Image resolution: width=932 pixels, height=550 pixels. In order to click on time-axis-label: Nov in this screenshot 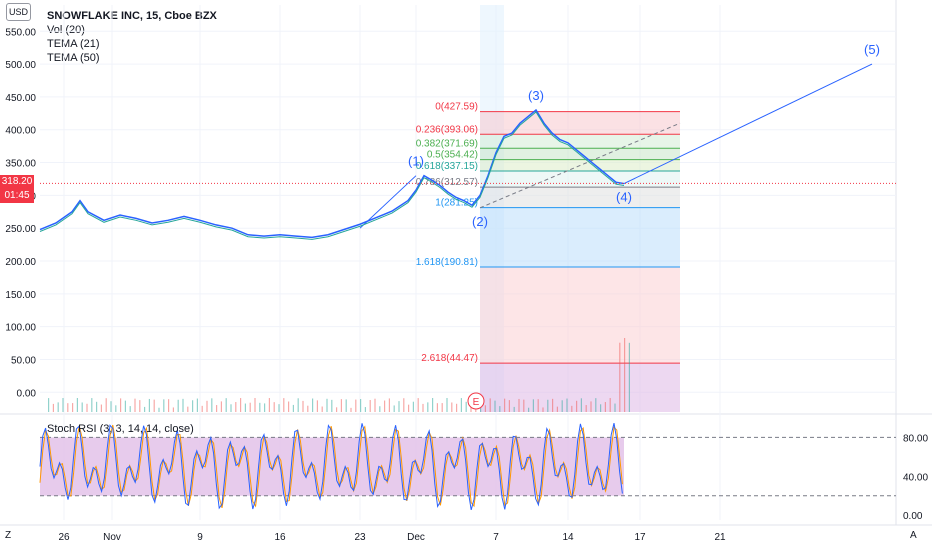, I will do `click(112, 537)`.